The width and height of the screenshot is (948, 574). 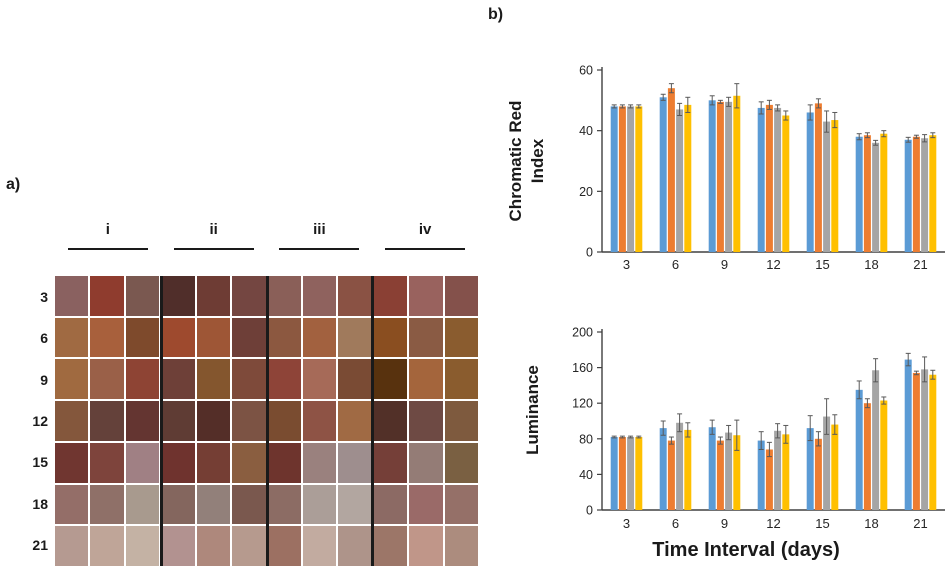 I want to click on color-swatch-r3-c2, so click(x=142, y=421).